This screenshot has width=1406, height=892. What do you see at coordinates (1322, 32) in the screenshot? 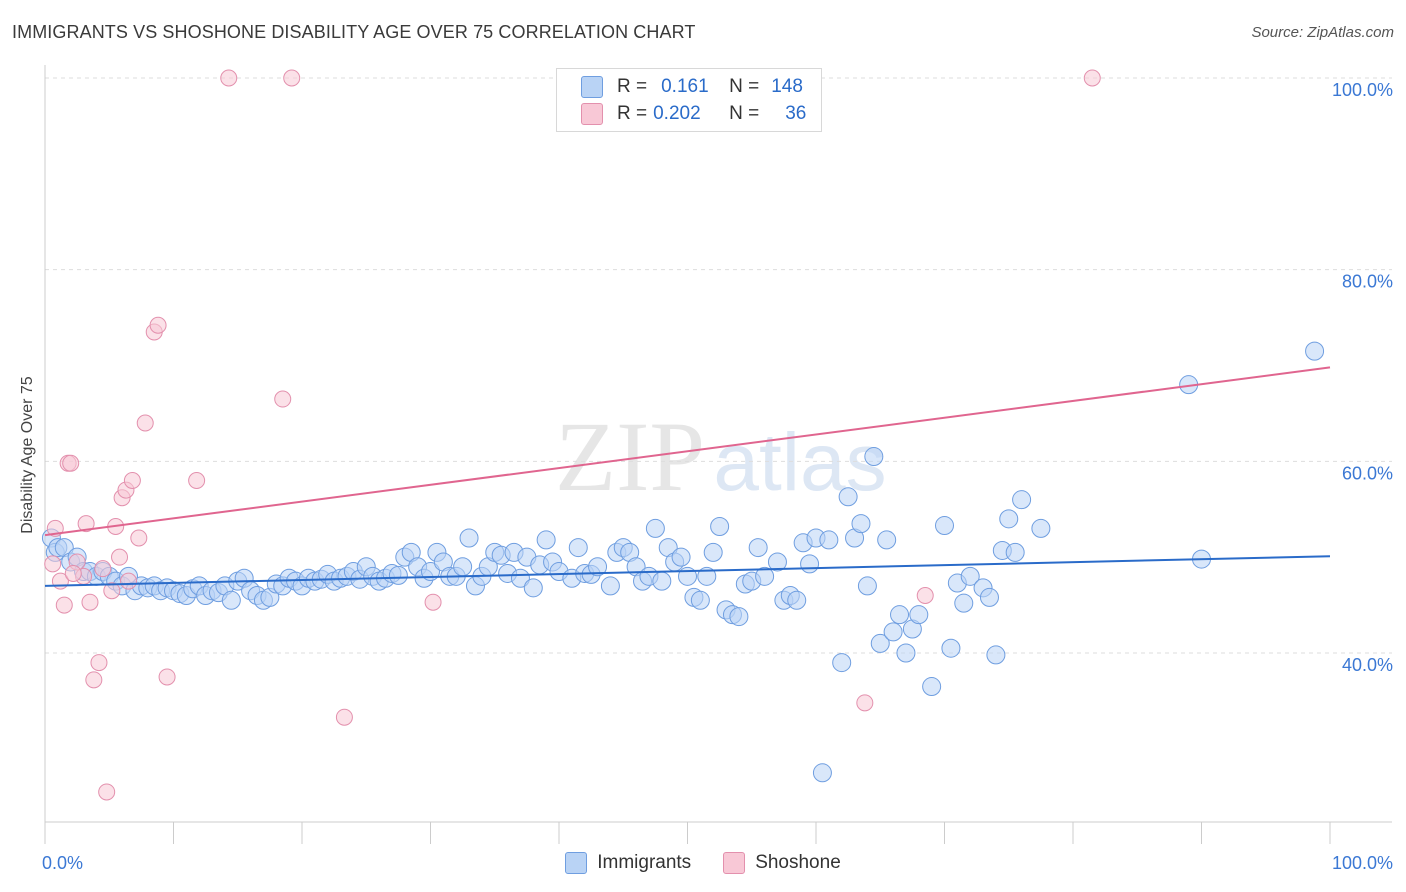
I see `source-label: Source: ZipAtlas.com` at bounding box center [1322, 32].